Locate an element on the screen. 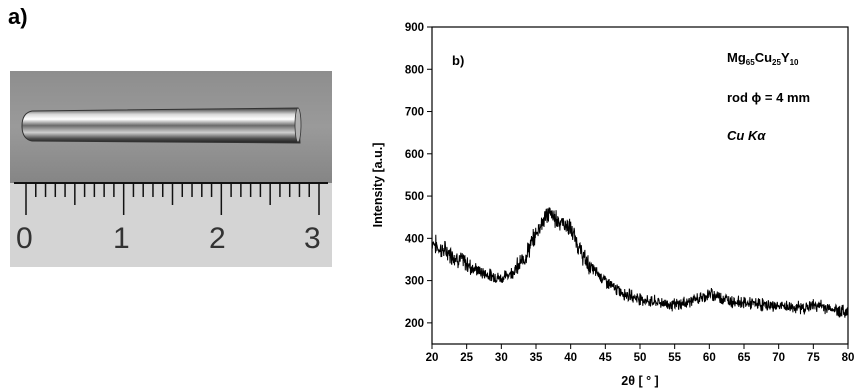  y-axis-label: Intensity [a.u.] is located at coordinates (378, 185).